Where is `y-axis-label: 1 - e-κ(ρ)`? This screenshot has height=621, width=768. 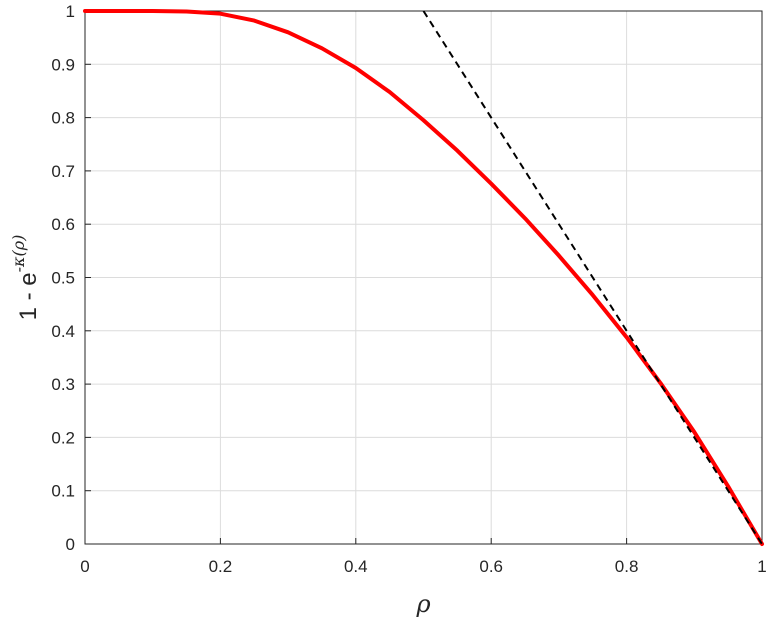 y-axis-label: 1 - e-κ(ρ) is located at coordinates (25, 278).